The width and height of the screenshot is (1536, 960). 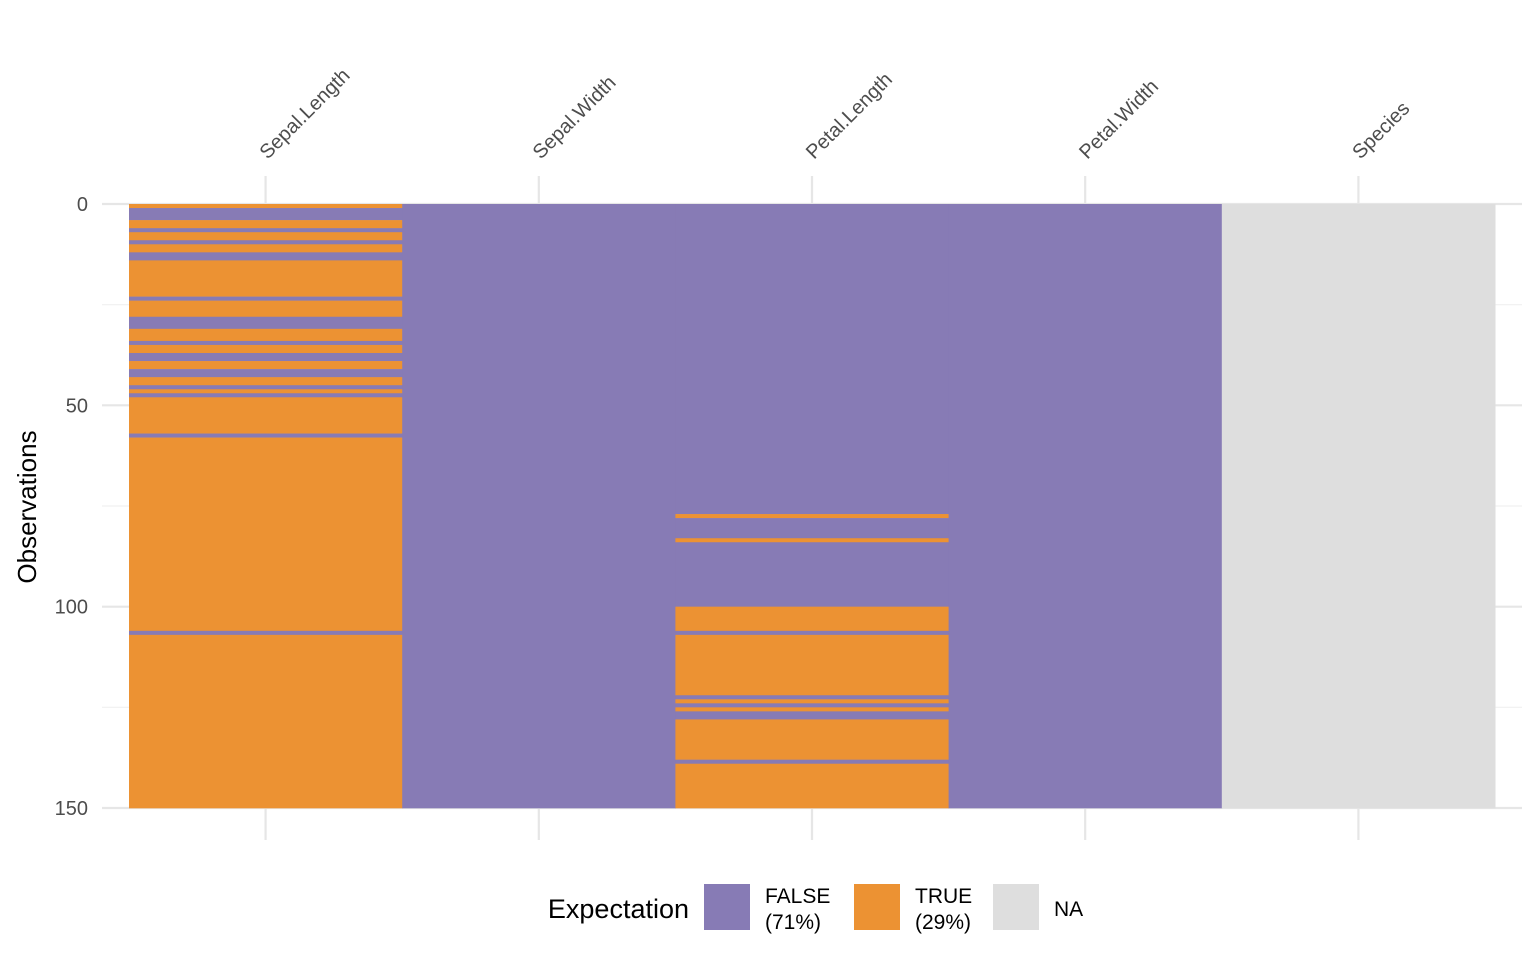 I want to click on x-tick-label: Sepal.Width, so click(x=575, y=118).